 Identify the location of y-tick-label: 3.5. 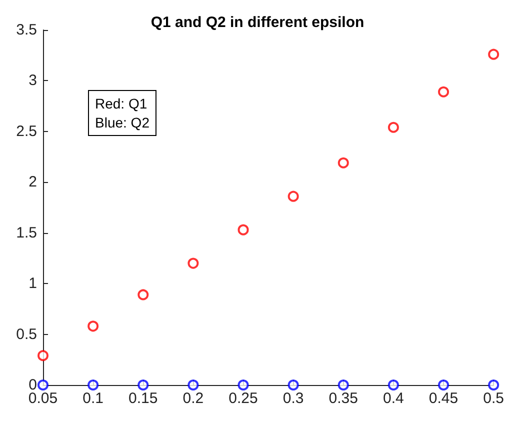
(26, 30).